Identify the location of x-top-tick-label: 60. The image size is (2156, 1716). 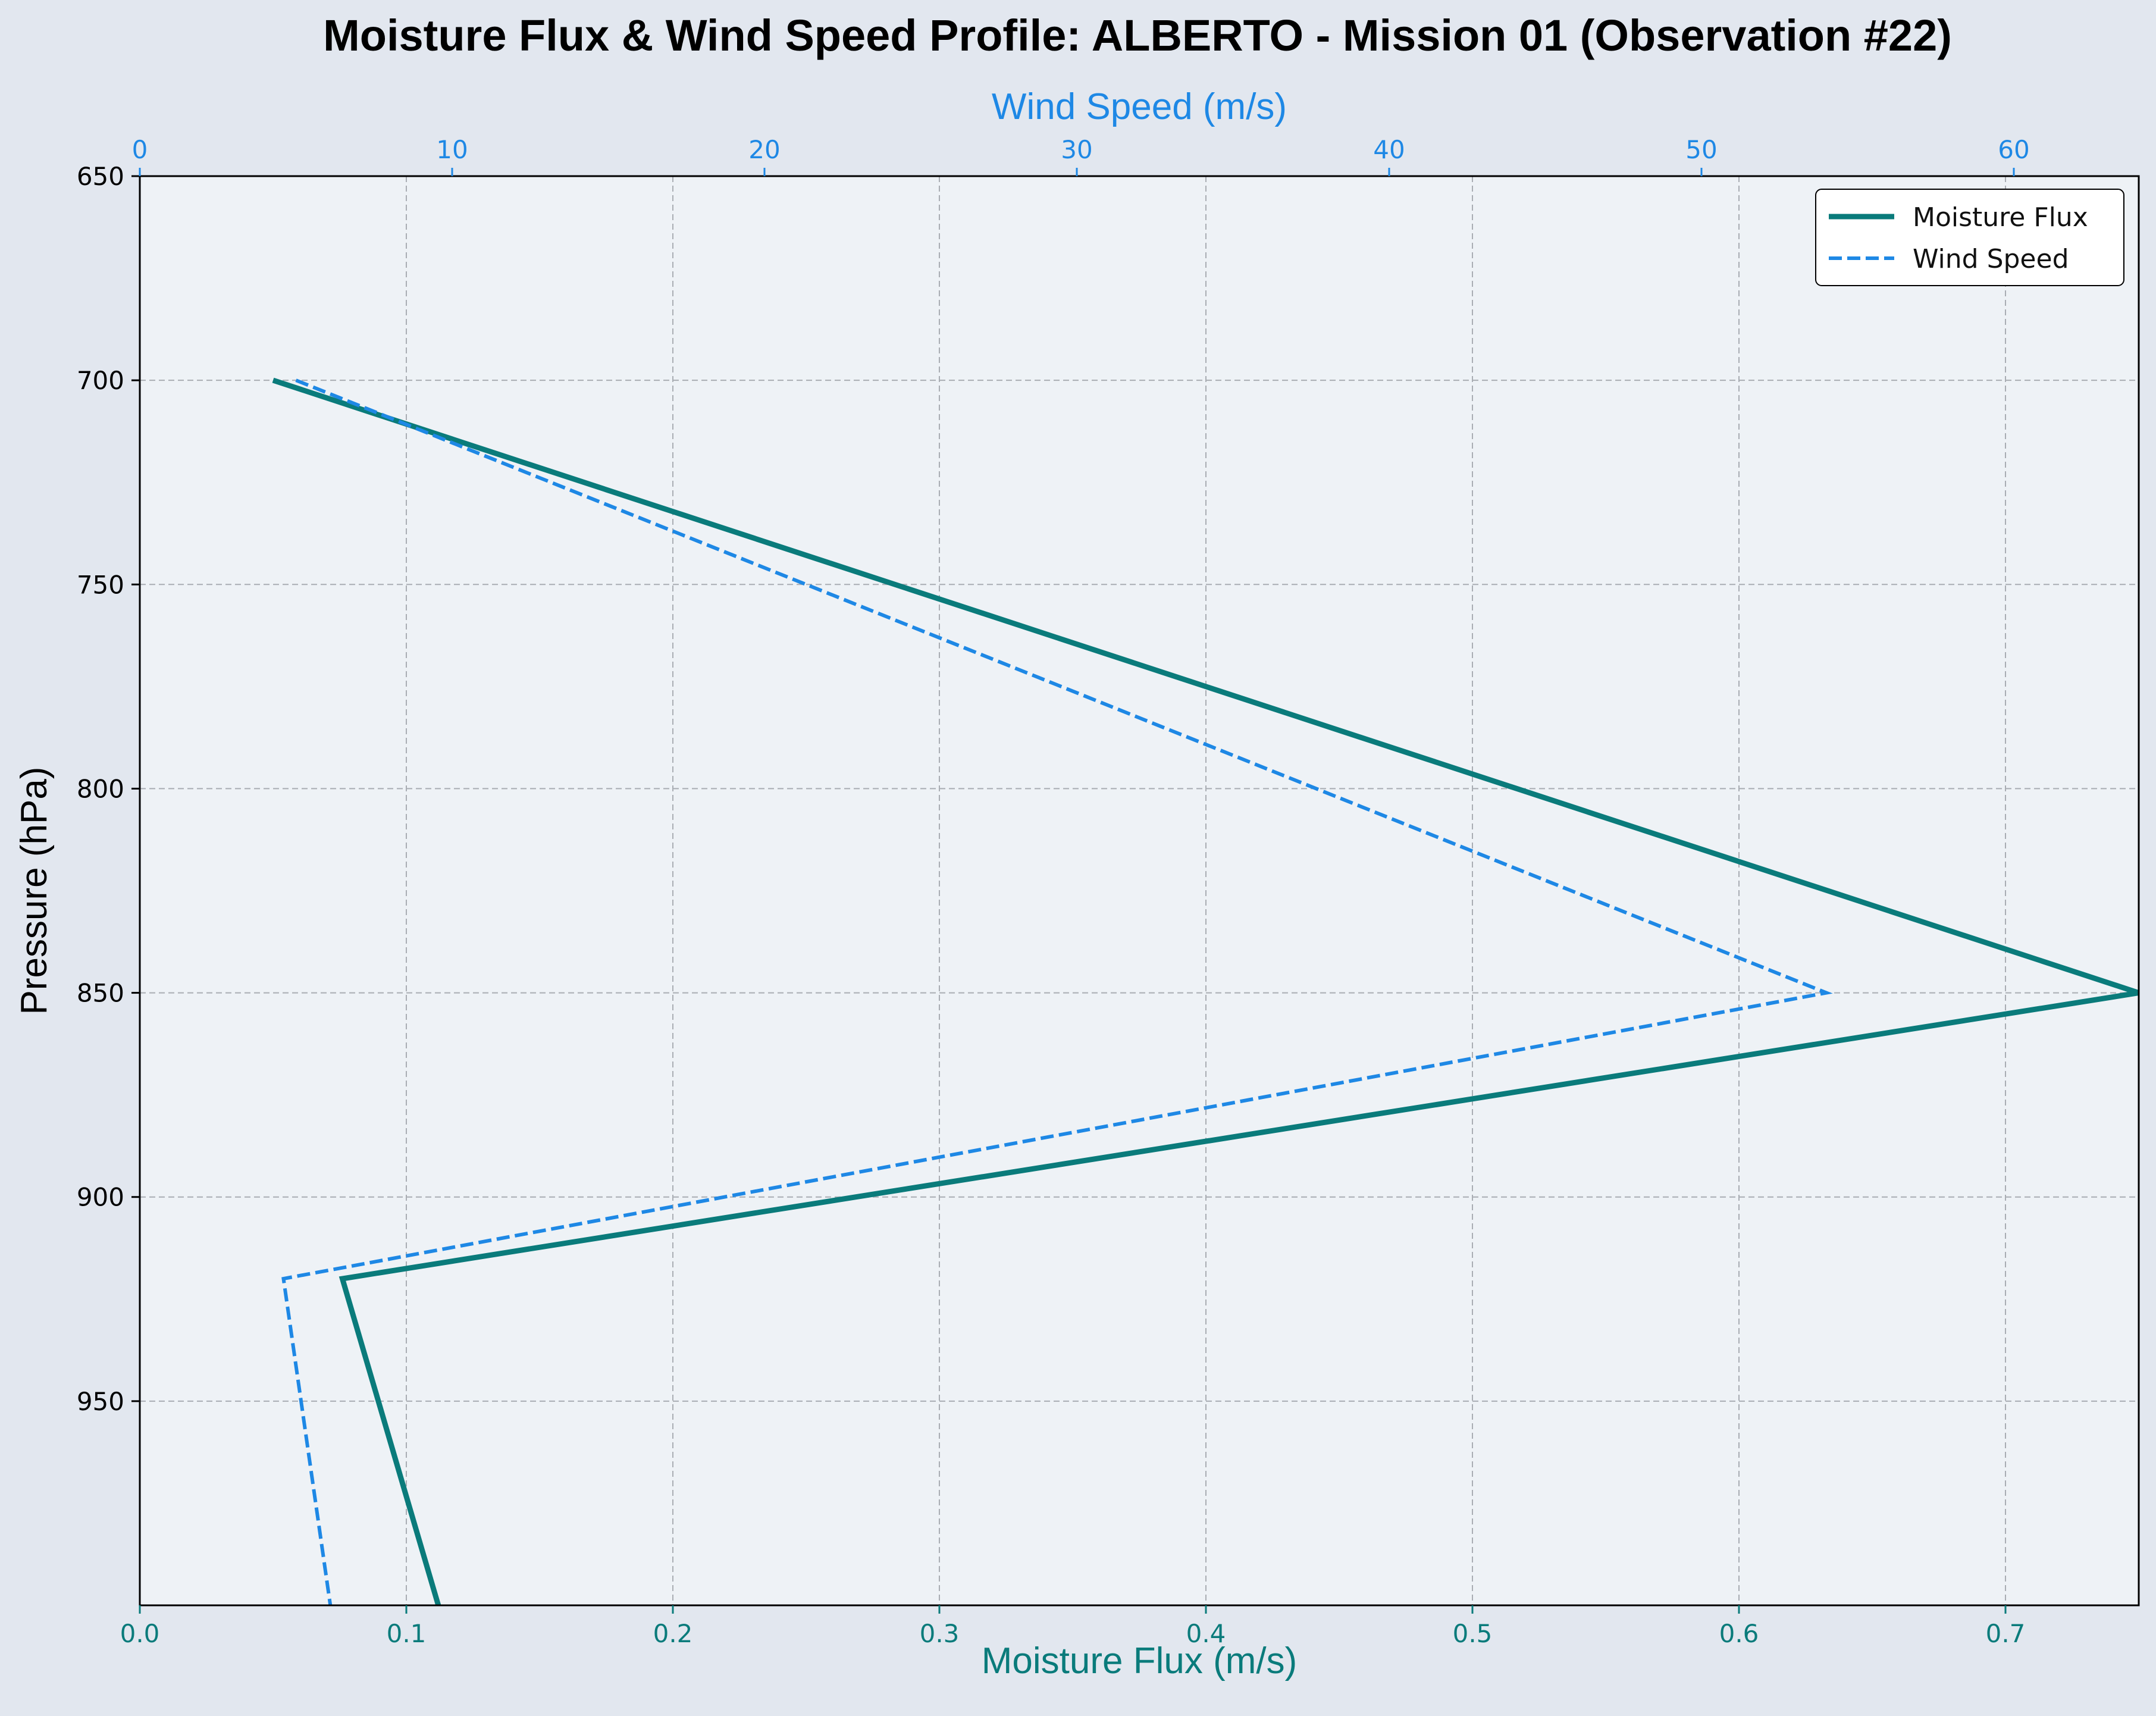
(2013, 149).